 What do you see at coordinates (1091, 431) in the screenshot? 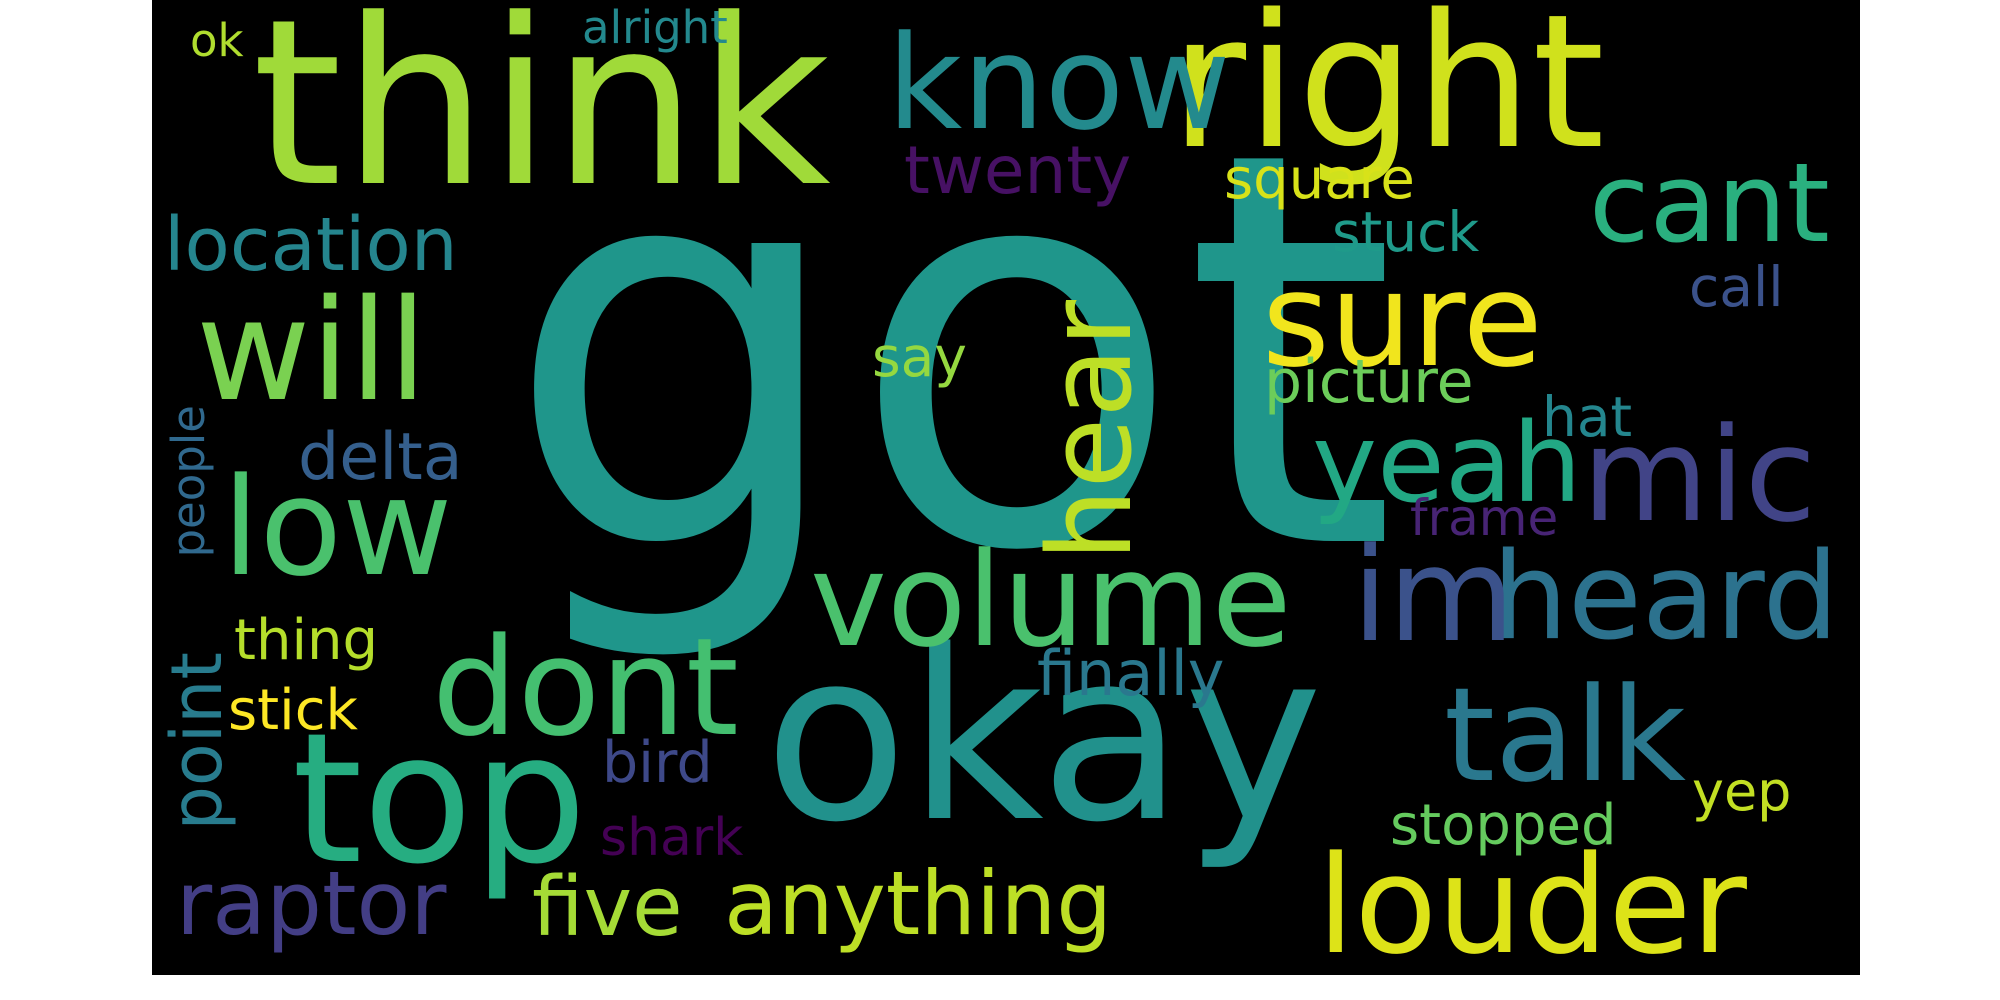
I see `word-hear: hear` at bounding box center [1091, 431].